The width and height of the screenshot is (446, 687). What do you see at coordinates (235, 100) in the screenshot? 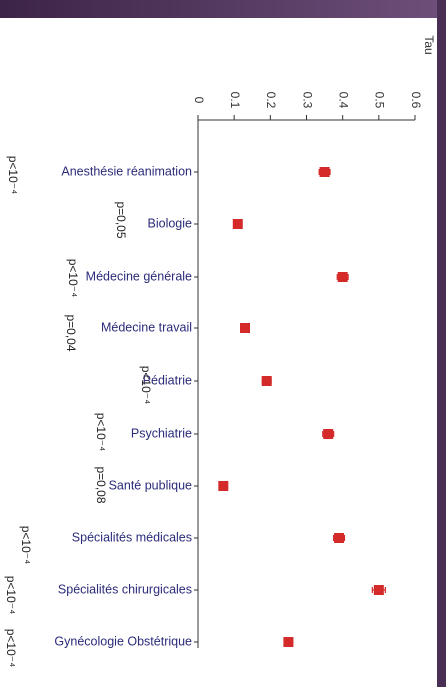
I see `y-tick-label: 0.1` at bounding box center [235, 100].